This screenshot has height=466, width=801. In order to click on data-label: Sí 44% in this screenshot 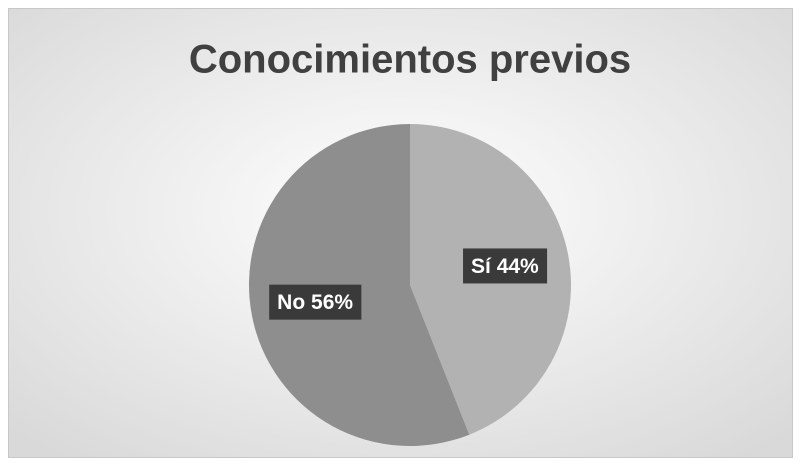, I will do `click(505, 266)`.